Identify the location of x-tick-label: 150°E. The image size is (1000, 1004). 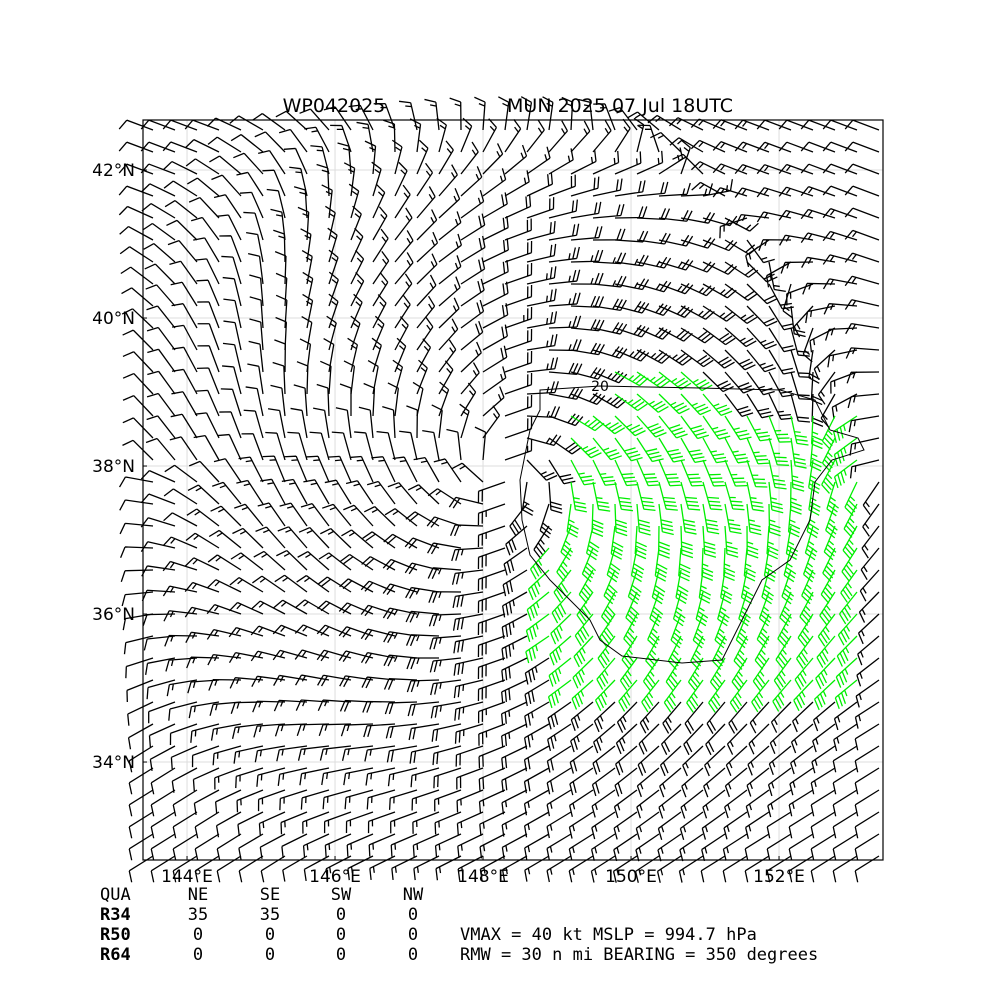
(631, 877).